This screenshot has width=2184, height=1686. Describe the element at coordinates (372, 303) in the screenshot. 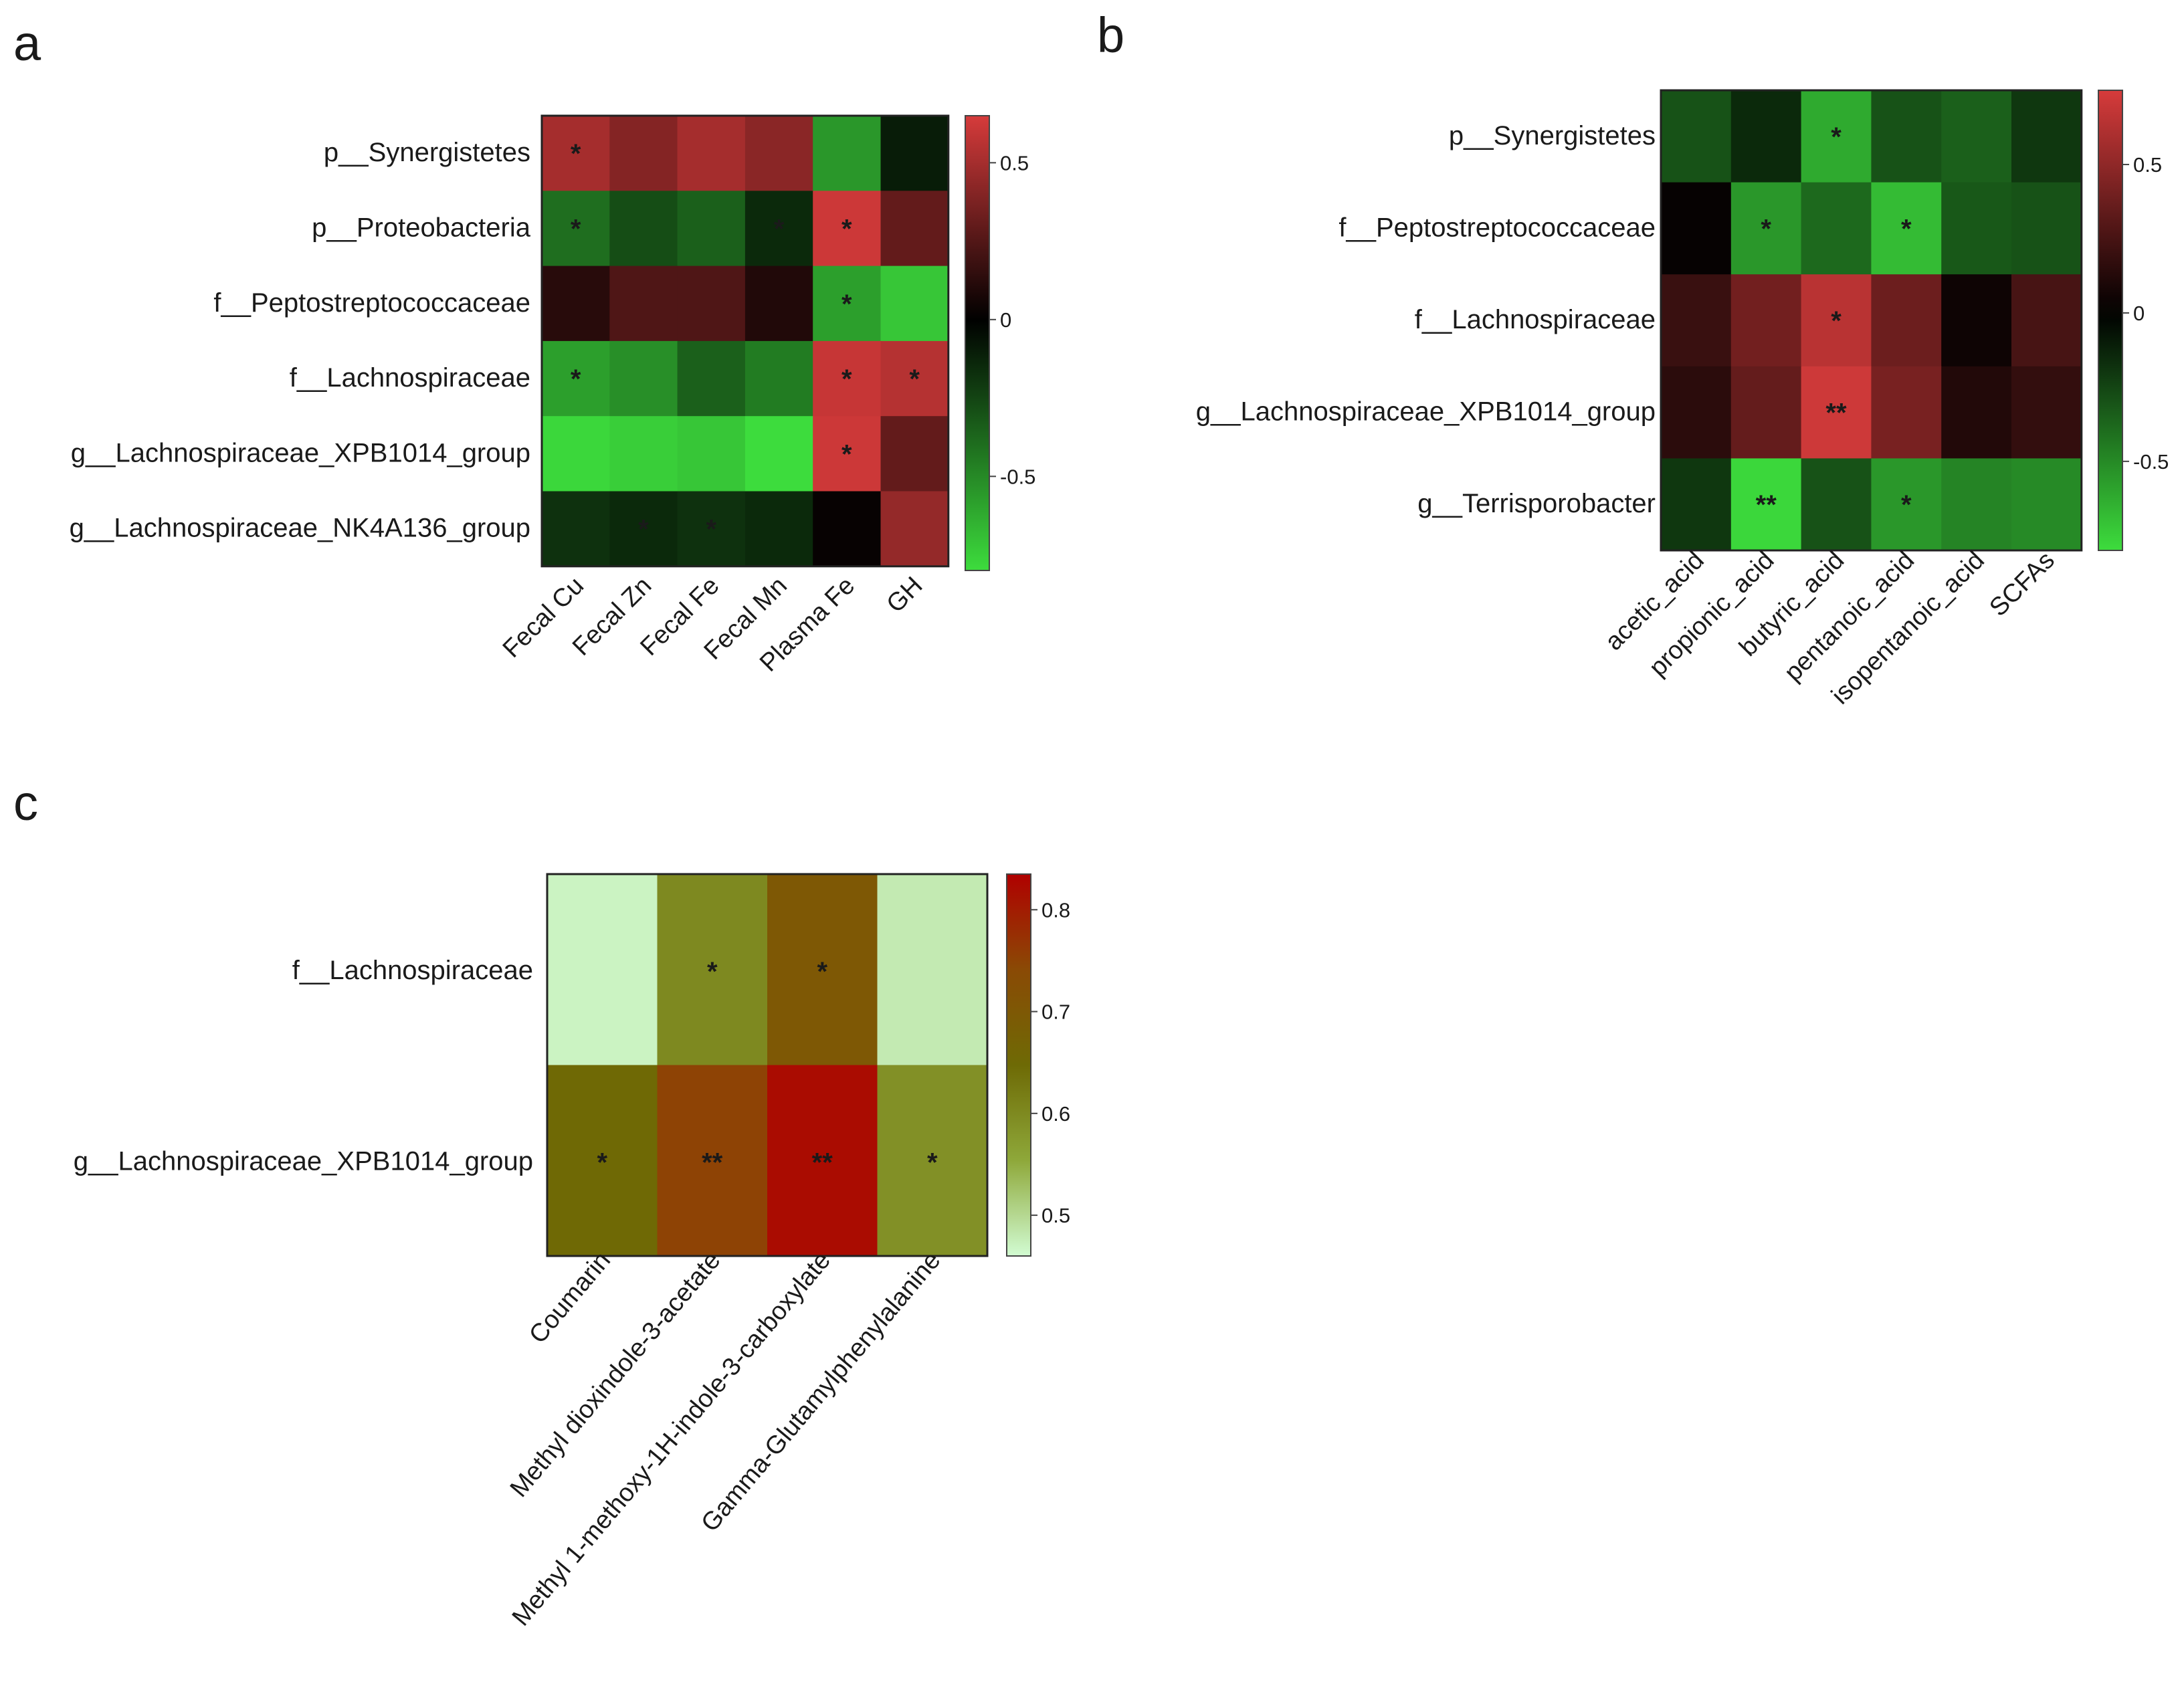

I see `panel-a-row-label: f__Peptostreptococcaceae` at that location.